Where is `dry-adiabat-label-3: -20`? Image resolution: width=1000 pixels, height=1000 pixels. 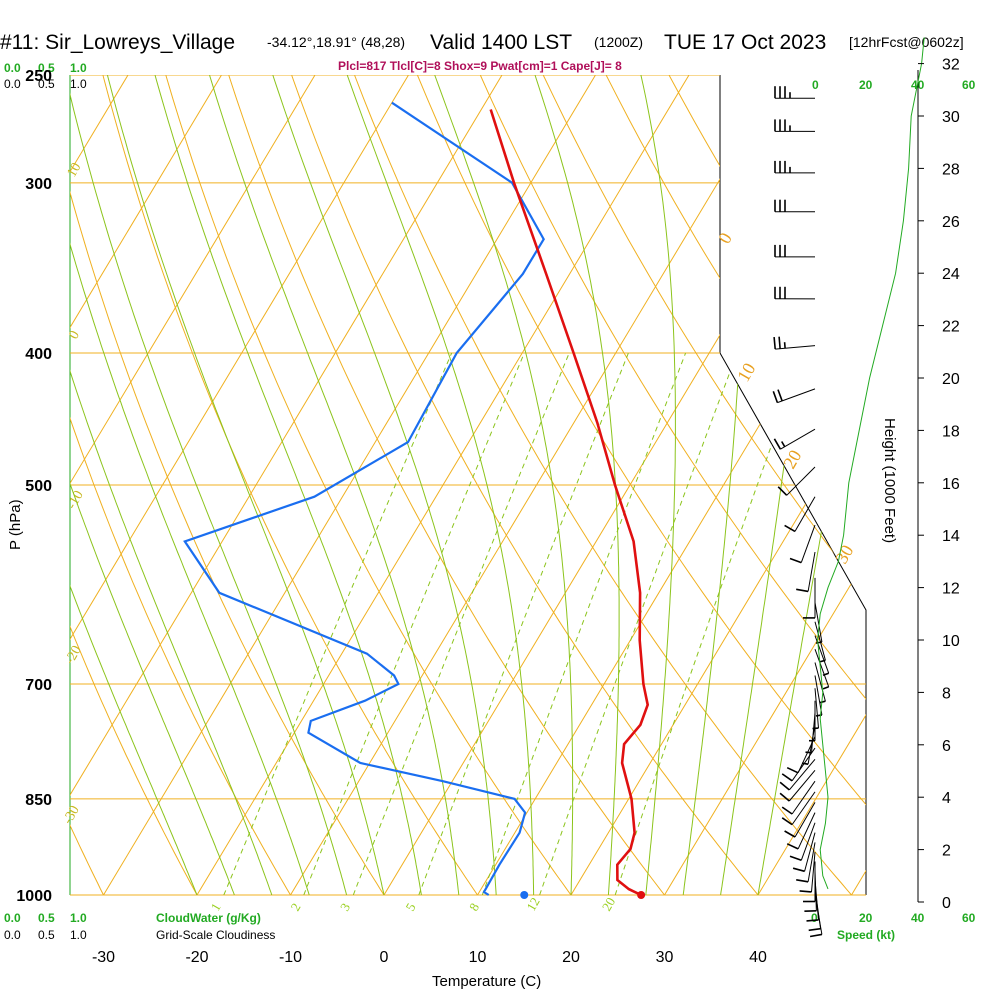 dry-adiabat-label-3: -20 is located at coordinates (73, 655).